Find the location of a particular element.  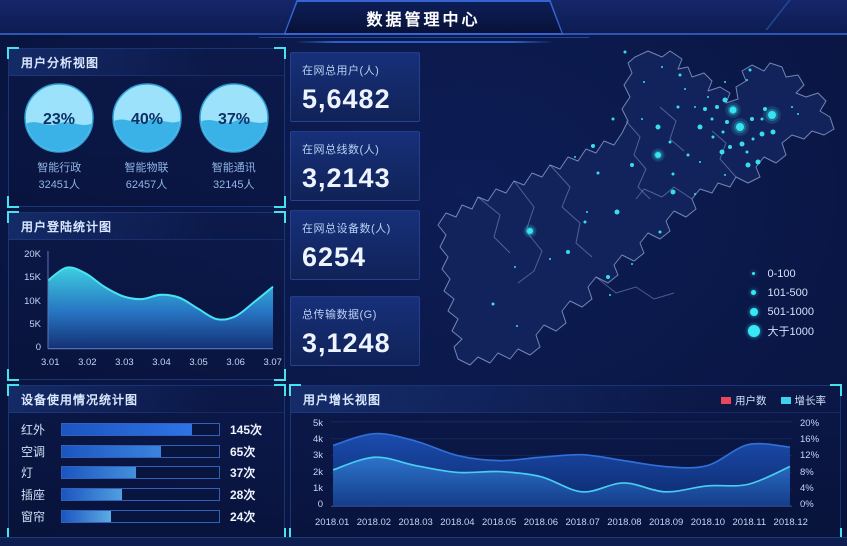

stat-label: 在网总用户(人) is located at coordinates (341, 71).